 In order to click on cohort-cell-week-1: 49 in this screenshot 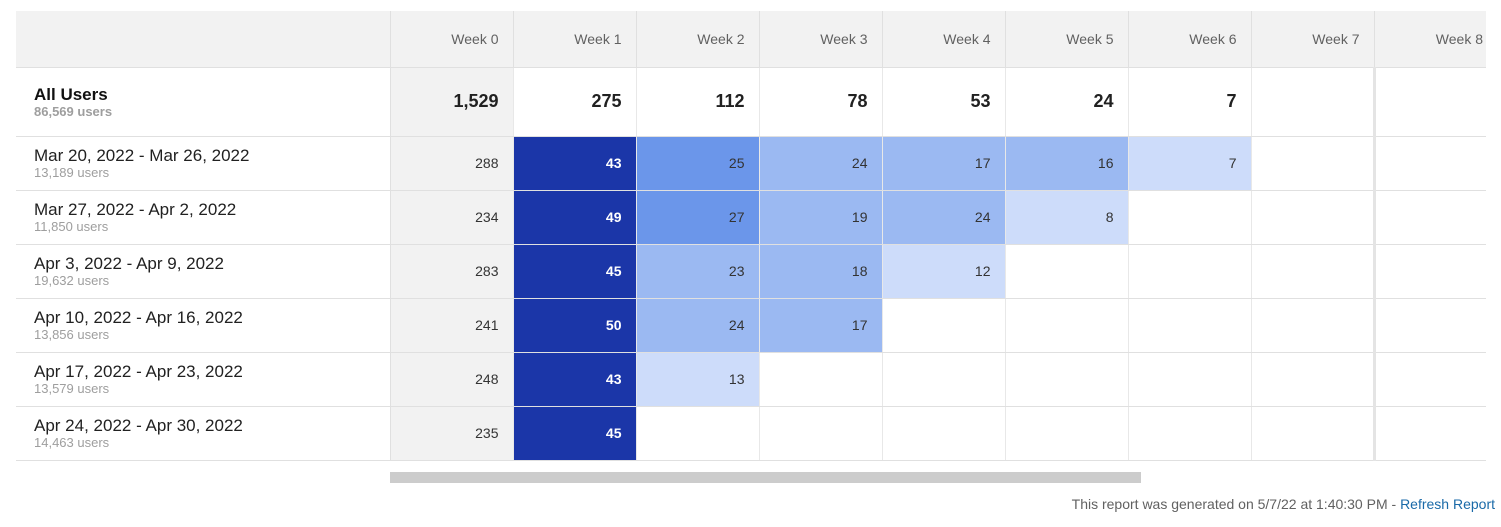, I will do `click(574, 217)`.